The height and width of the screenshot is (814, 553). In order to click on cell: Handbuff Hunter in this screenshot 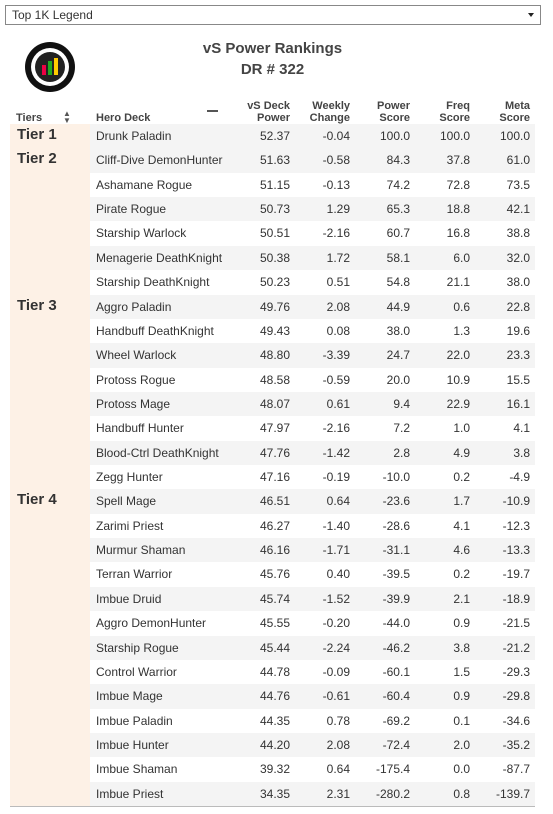, I will do `click(140, 428)`.